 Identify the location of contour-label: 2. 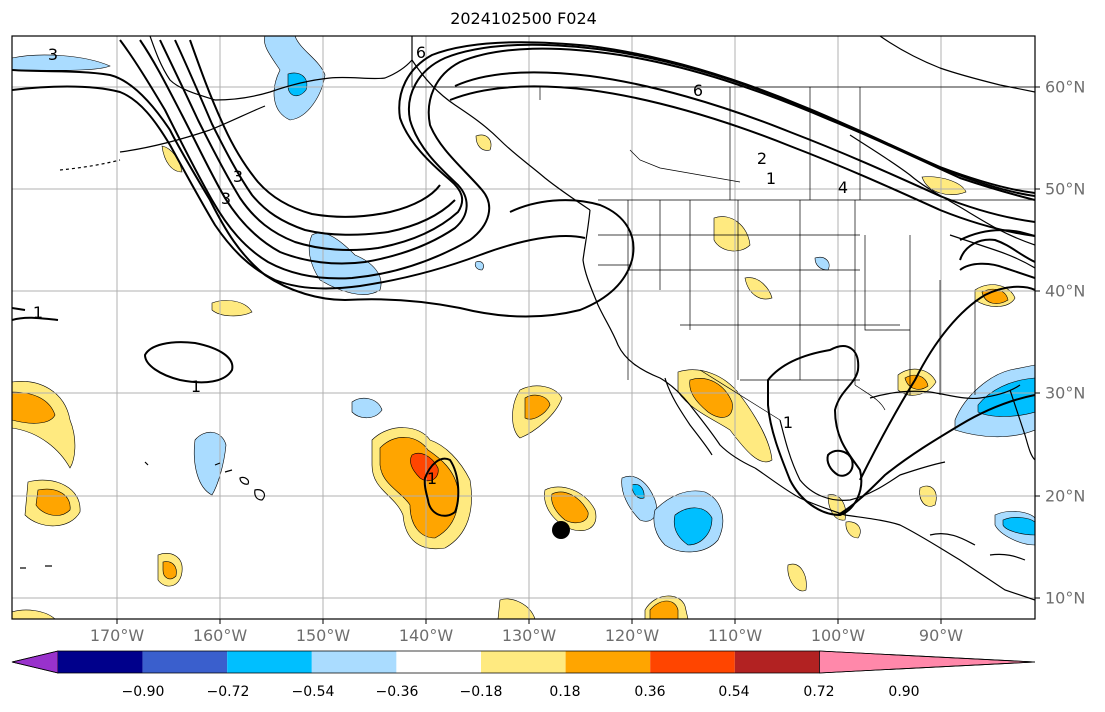
(762, 158).